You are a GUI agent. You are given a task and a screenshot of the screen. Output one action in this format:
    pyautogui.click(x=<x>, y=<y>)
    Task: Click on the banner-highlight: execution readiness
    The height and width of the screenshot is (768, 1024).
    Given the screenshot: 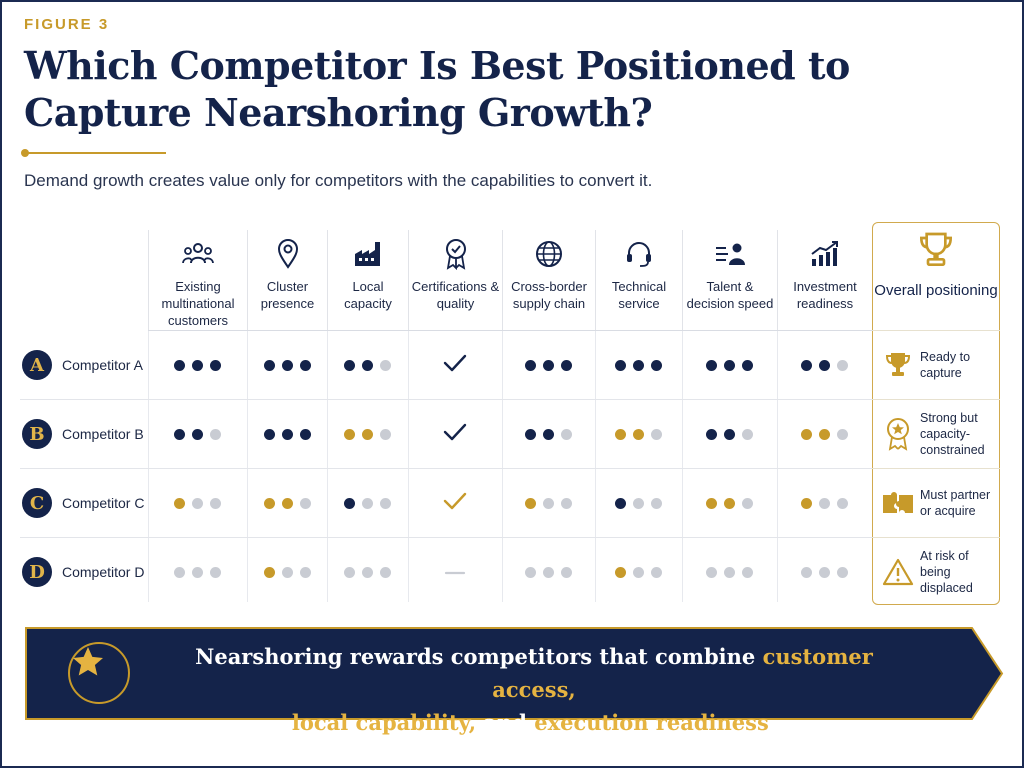 What is the action you would take?
    pyautogui.click(x=651, y=722)
    